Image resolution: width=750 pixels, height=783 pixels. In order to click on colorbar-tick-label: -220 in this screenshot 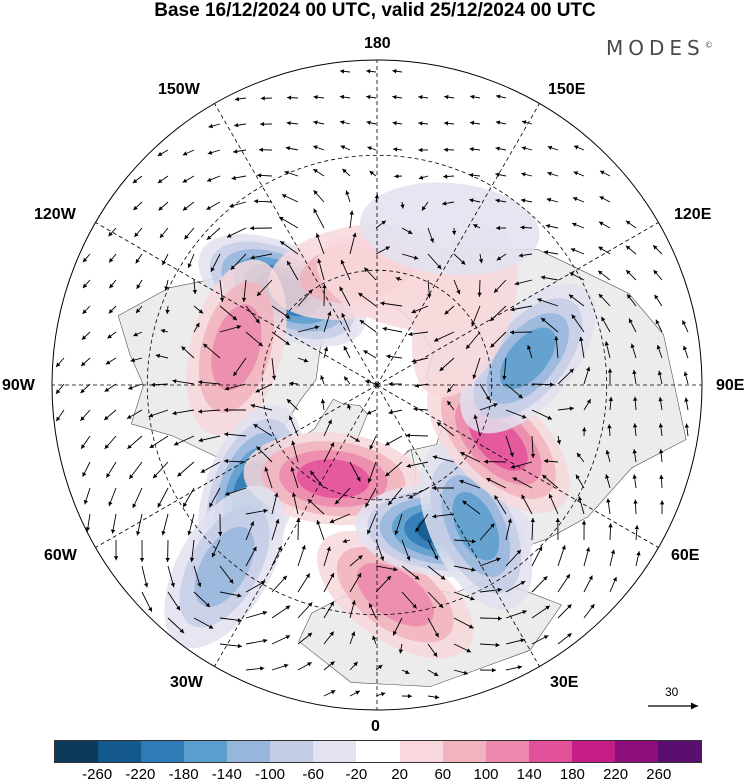, I will do `click(140, 774)`.